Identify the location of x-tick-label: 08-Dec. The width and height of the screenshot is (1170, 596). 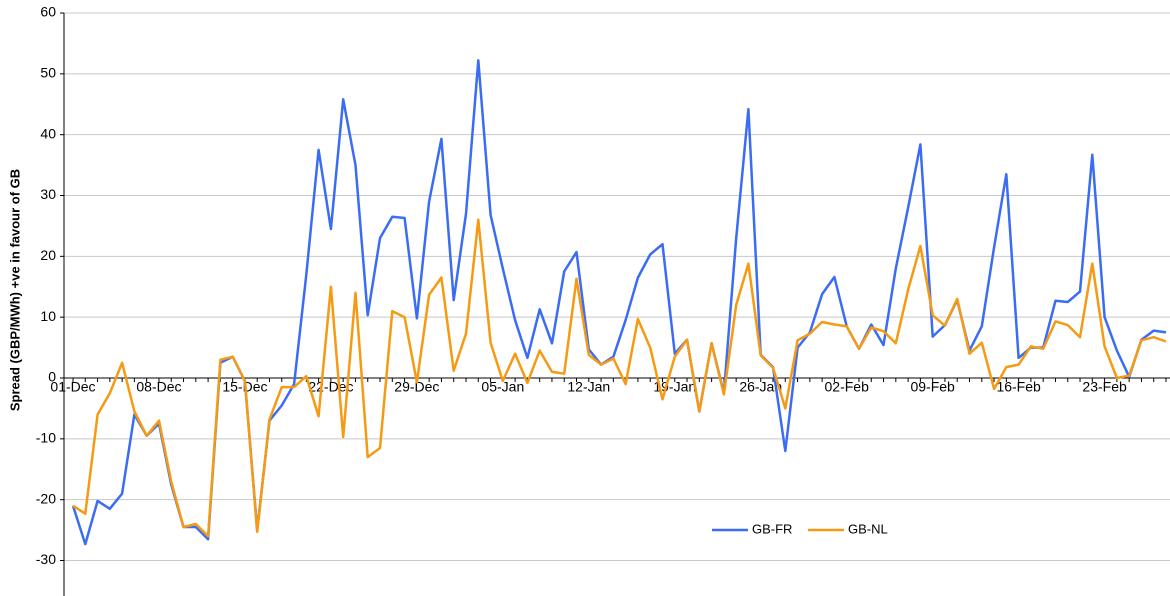
(158, 387).